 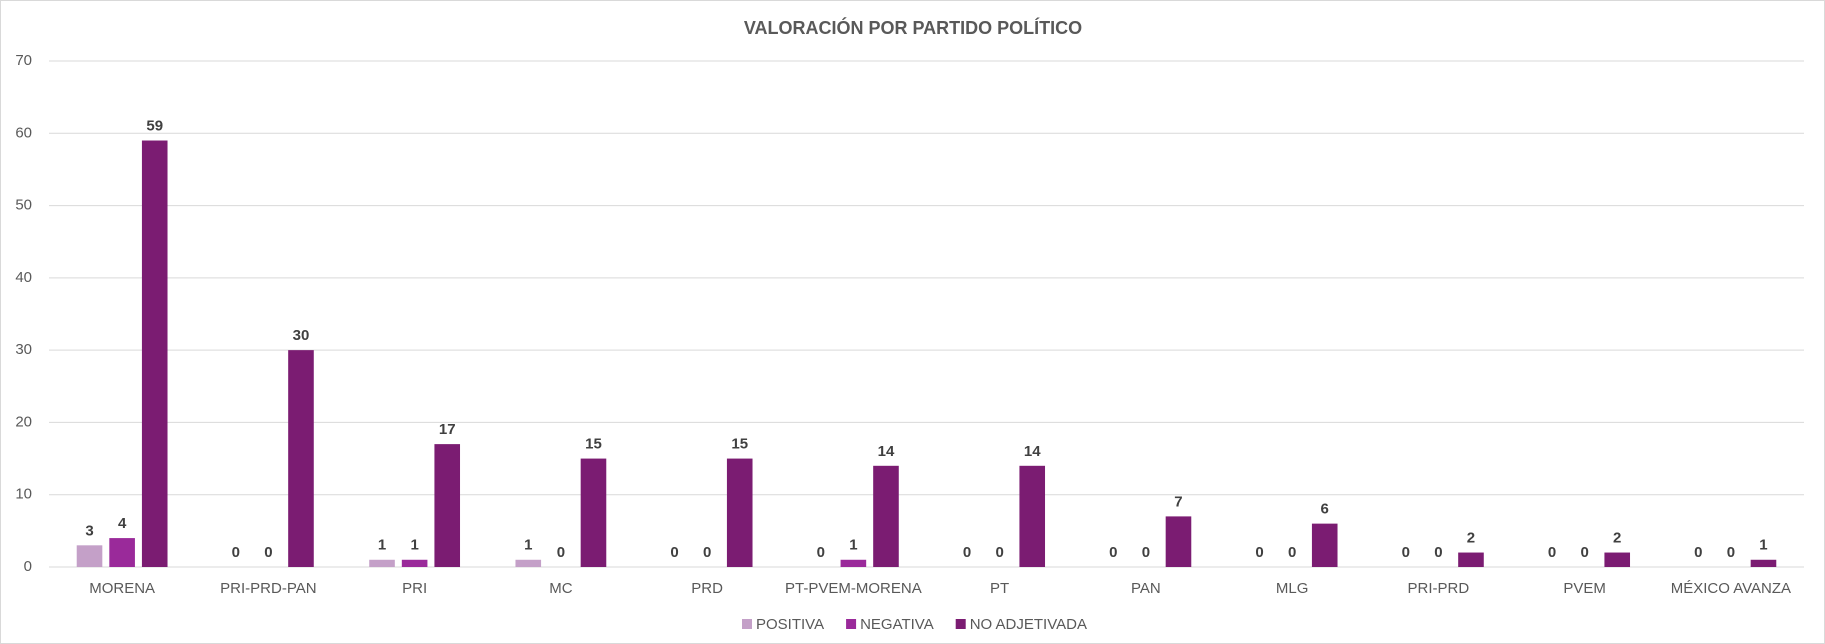 I want to click on x-tick-label: MC, so click(x=560, y=588).